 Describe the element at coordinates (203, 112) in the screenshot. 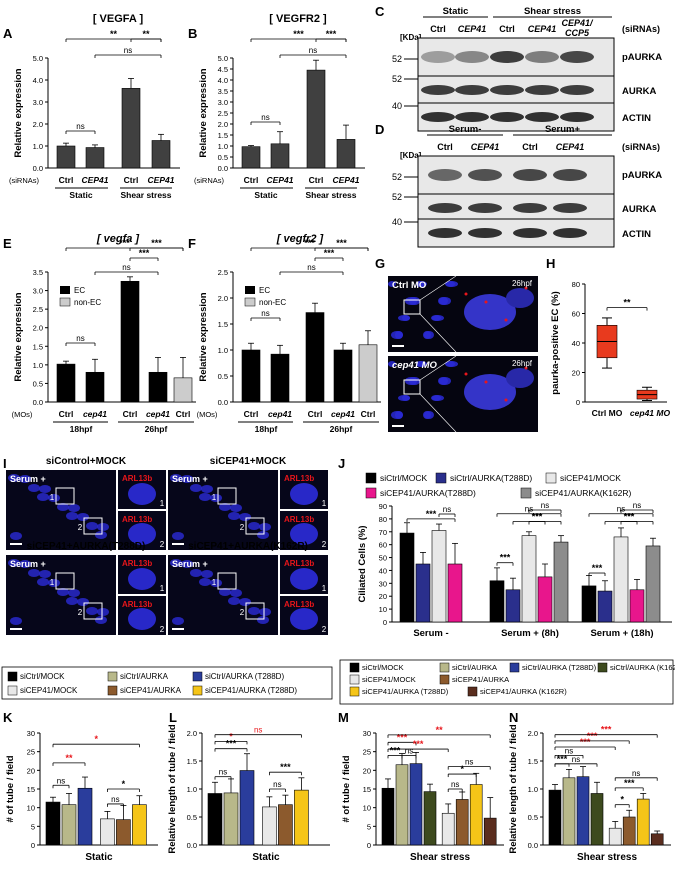

I see `panel-b-ylabel: Relative expression` at that location.